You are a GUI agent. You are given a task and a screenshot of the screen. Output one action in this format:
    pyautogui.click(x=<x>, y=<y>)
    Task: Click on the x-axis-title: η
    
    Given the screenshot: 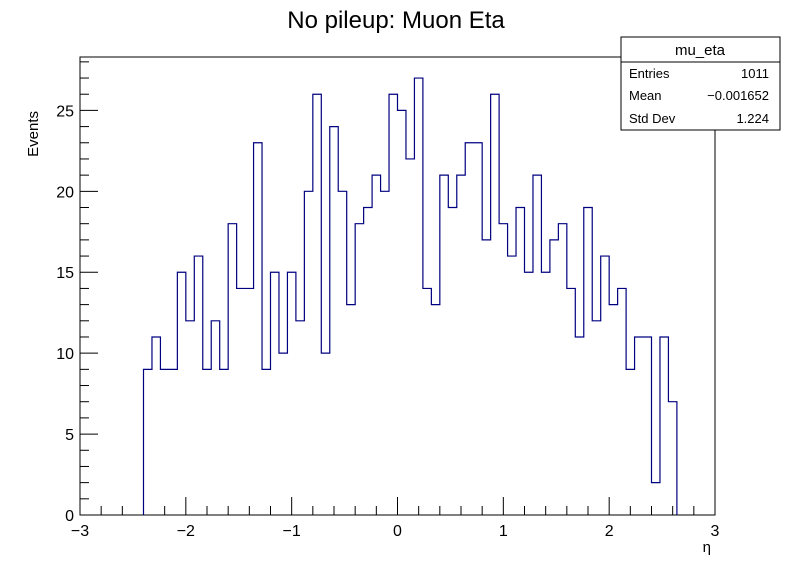 What is the action you would take?
    pyautogui.click(x=707, y=547)
    